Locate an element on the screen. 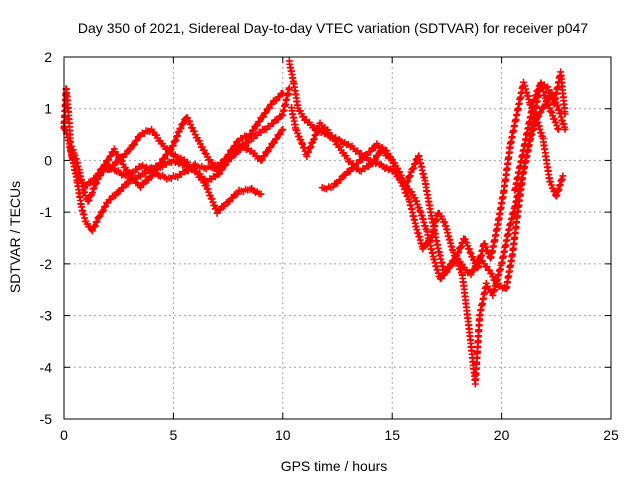 This screenshot has width=640, height=480. y-tick-label: -2 is located at coordinates (46, 264).